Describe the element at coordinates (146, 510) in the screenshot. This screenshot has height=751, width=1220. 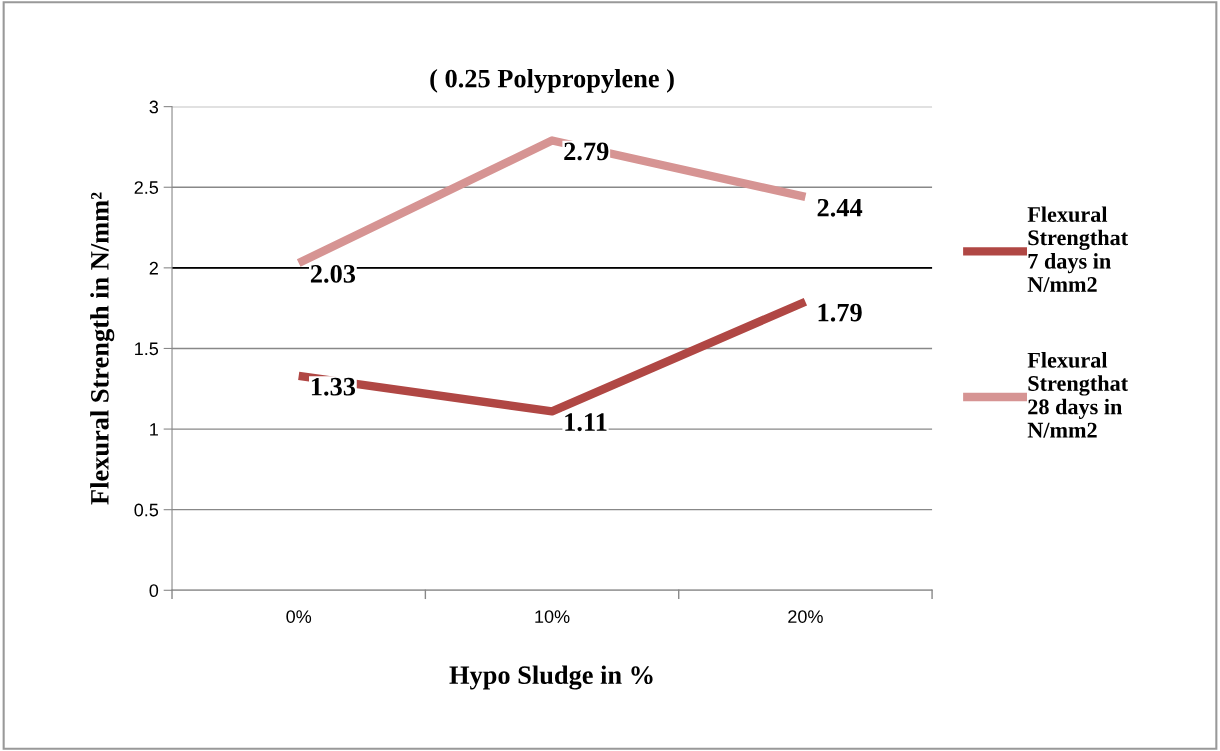
I see `y-tick-label: 0.5` at that location.